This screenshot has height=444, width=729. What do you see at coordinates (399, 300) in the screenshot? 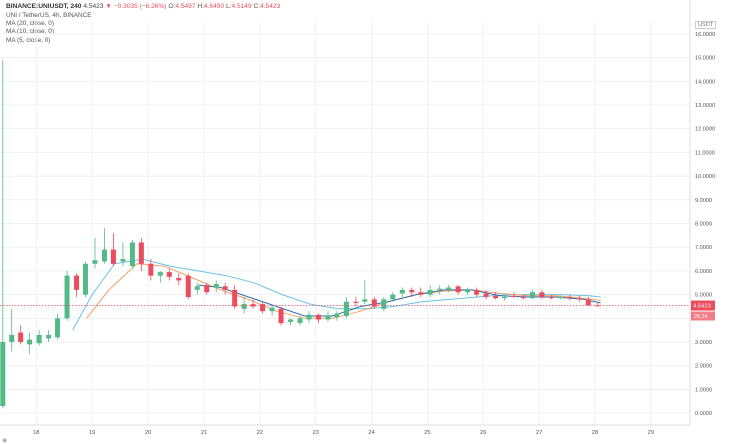
I see `ma5-line` at bounding box center [399, 300].